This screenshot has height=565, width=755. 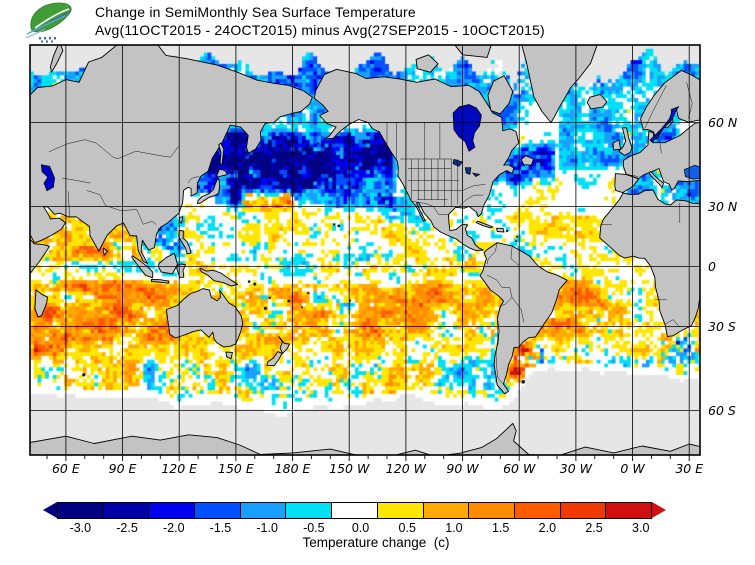 I want to click on lat-tick-label: 30 N, so click(x=723, y=206).